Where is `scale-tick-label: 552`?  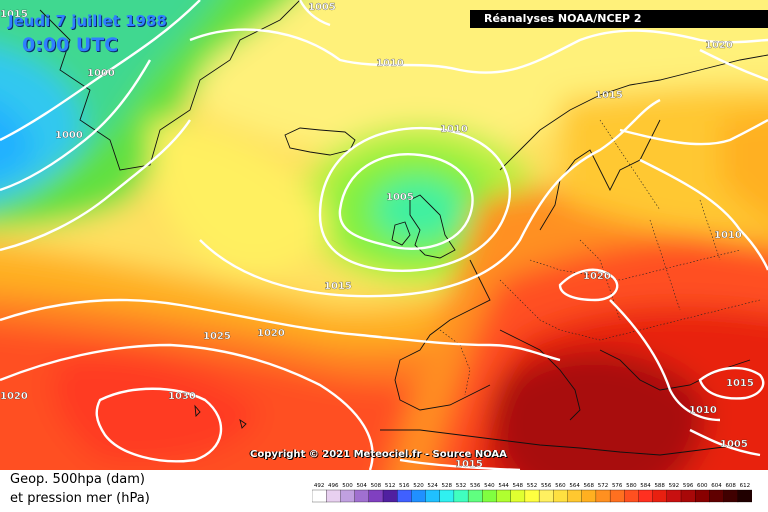 scale-tick-label: 552 is located at coordinates (532, 486).